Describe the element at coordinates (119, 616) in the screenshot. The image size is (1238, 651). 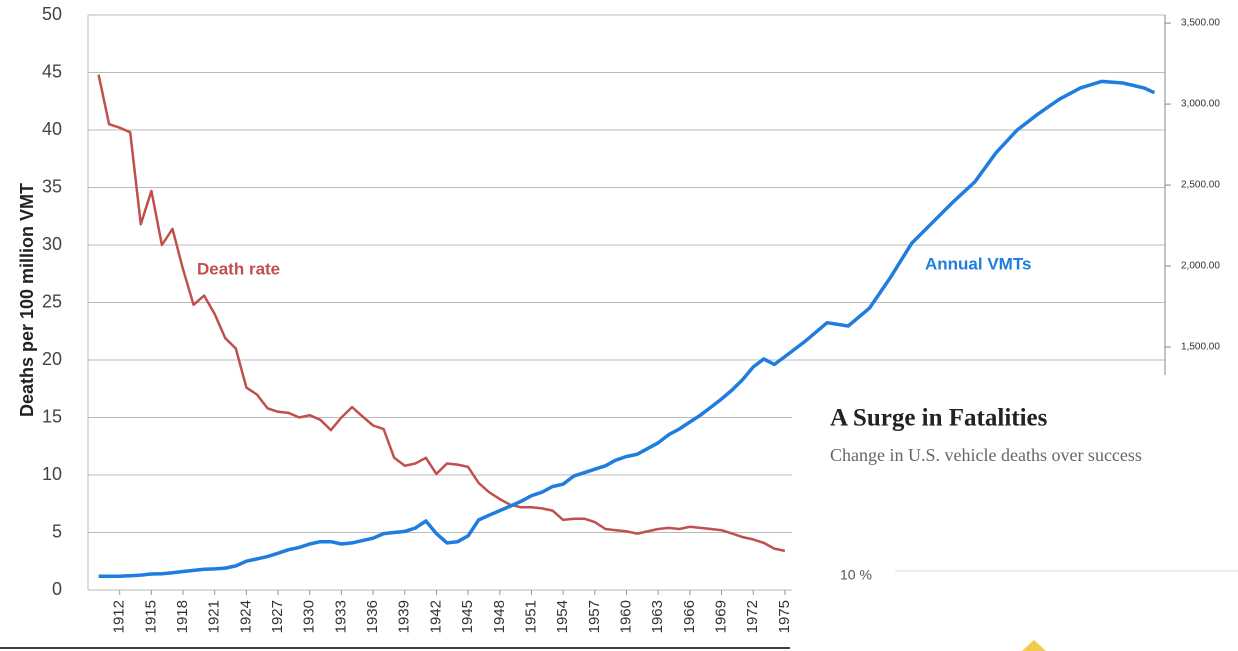
I see `x-tick-label: 1912` at that location.